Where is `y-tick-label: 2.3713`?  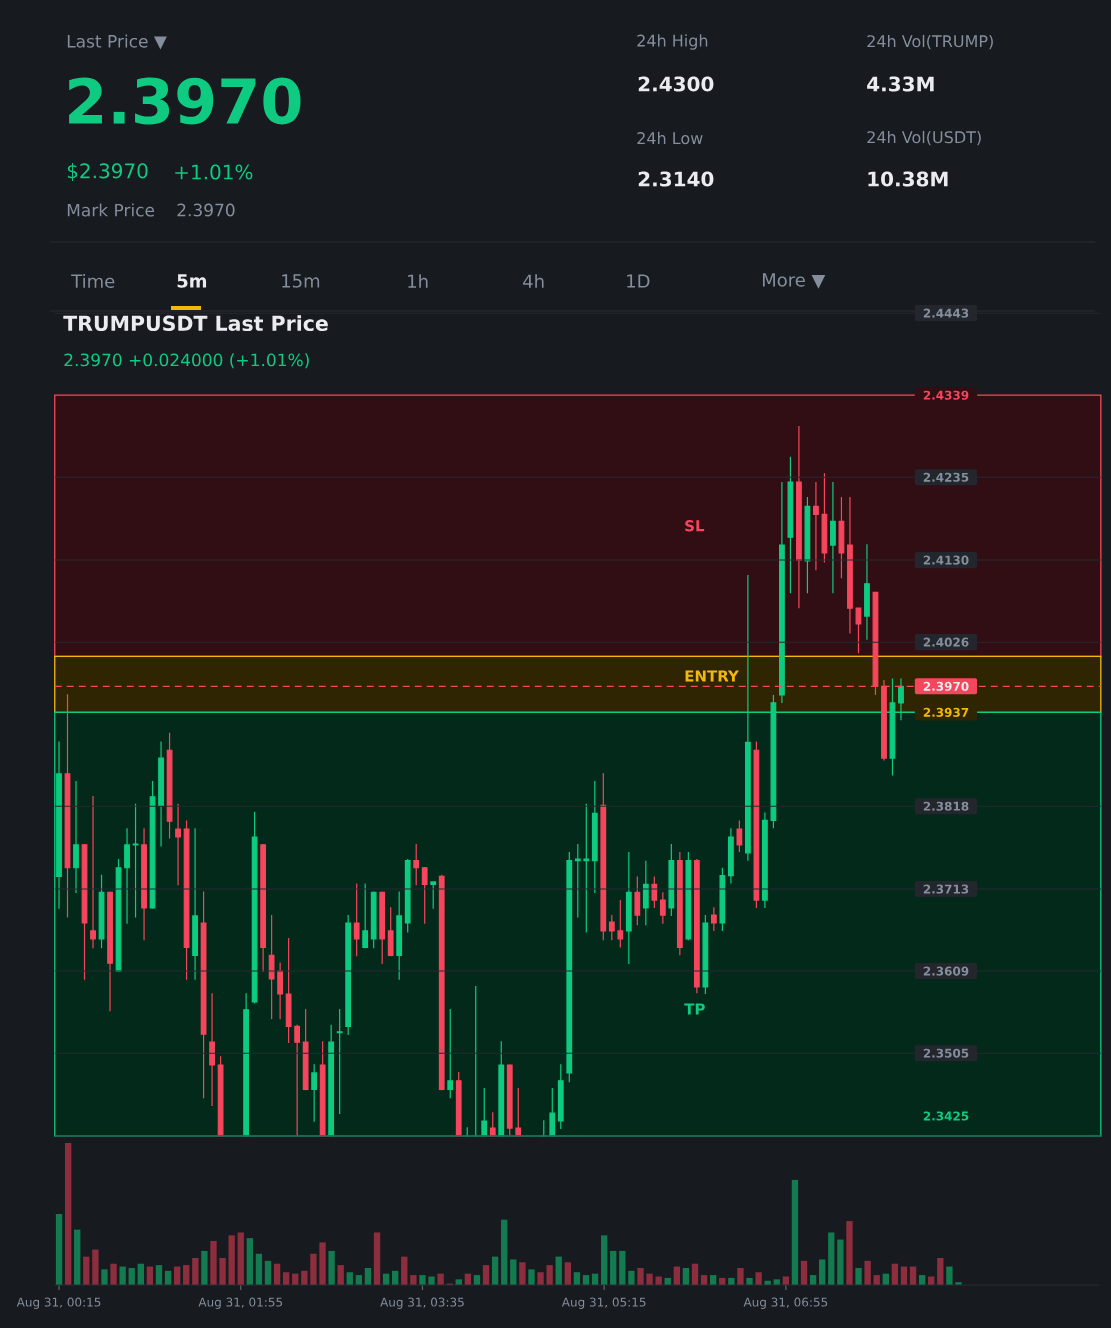
y-tick-label: 2.3713 is located at coordinates (946, 889).